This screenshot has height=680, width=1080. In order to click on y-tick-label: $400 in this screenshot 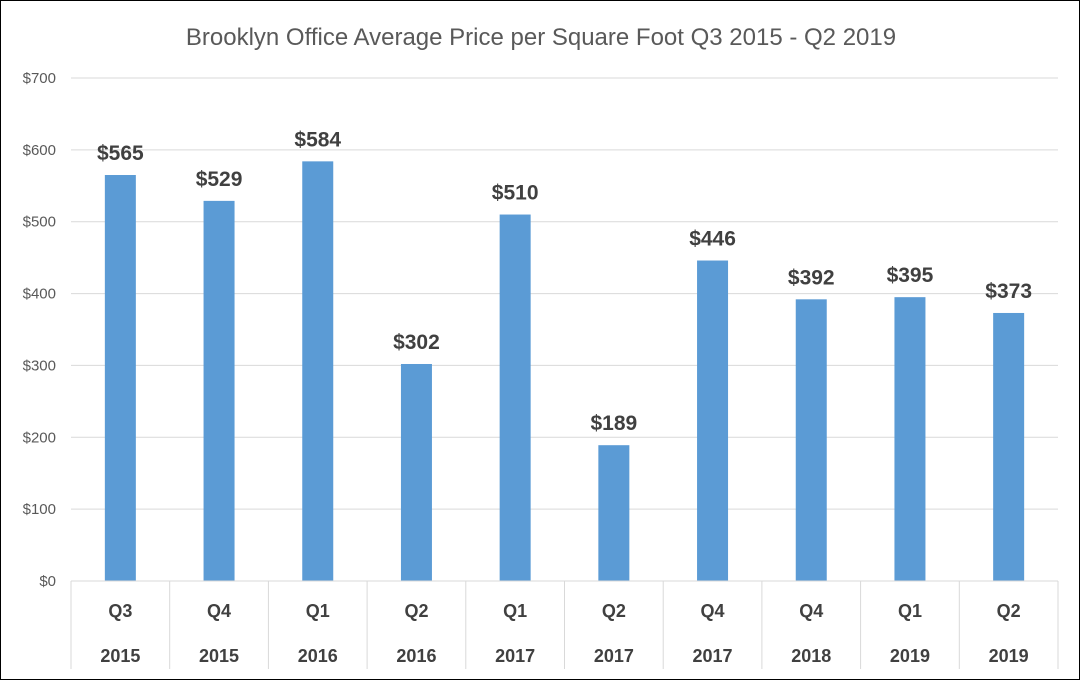, I will do `click(39, 294)`.